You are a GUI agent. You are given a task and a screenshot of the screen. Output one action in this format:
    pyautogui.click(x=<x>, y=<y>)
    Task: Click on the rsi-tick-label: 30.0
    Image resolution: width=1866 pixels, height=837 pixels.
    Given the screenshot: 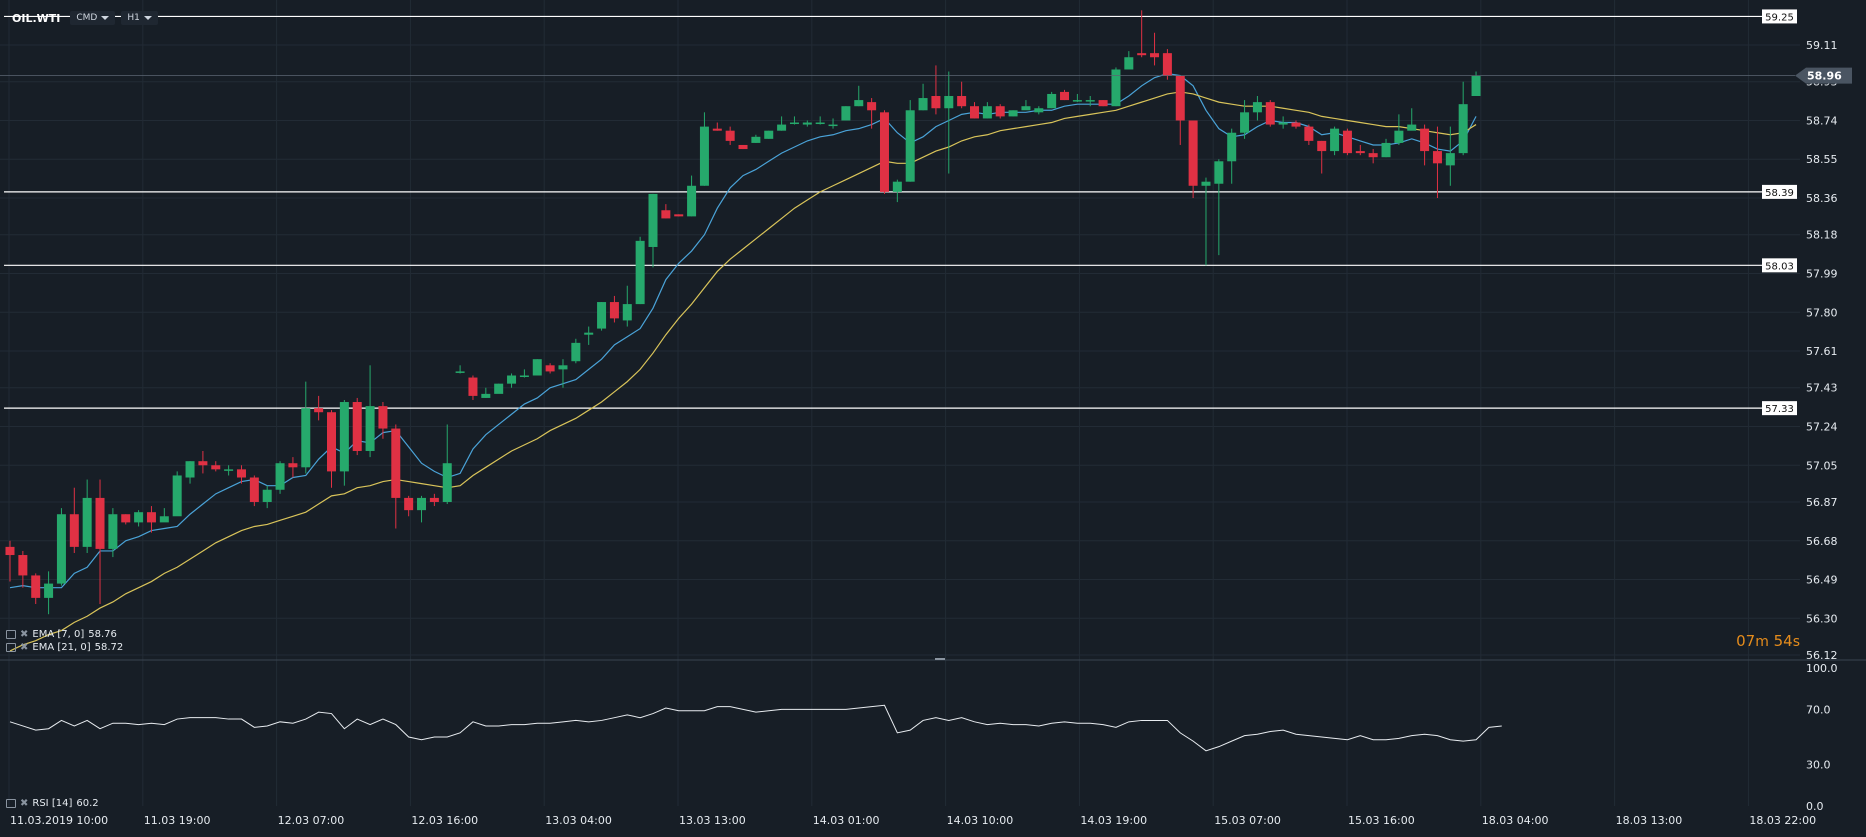 What is the action you would take?
    pyautogui.click(x=1818, y=765)
    